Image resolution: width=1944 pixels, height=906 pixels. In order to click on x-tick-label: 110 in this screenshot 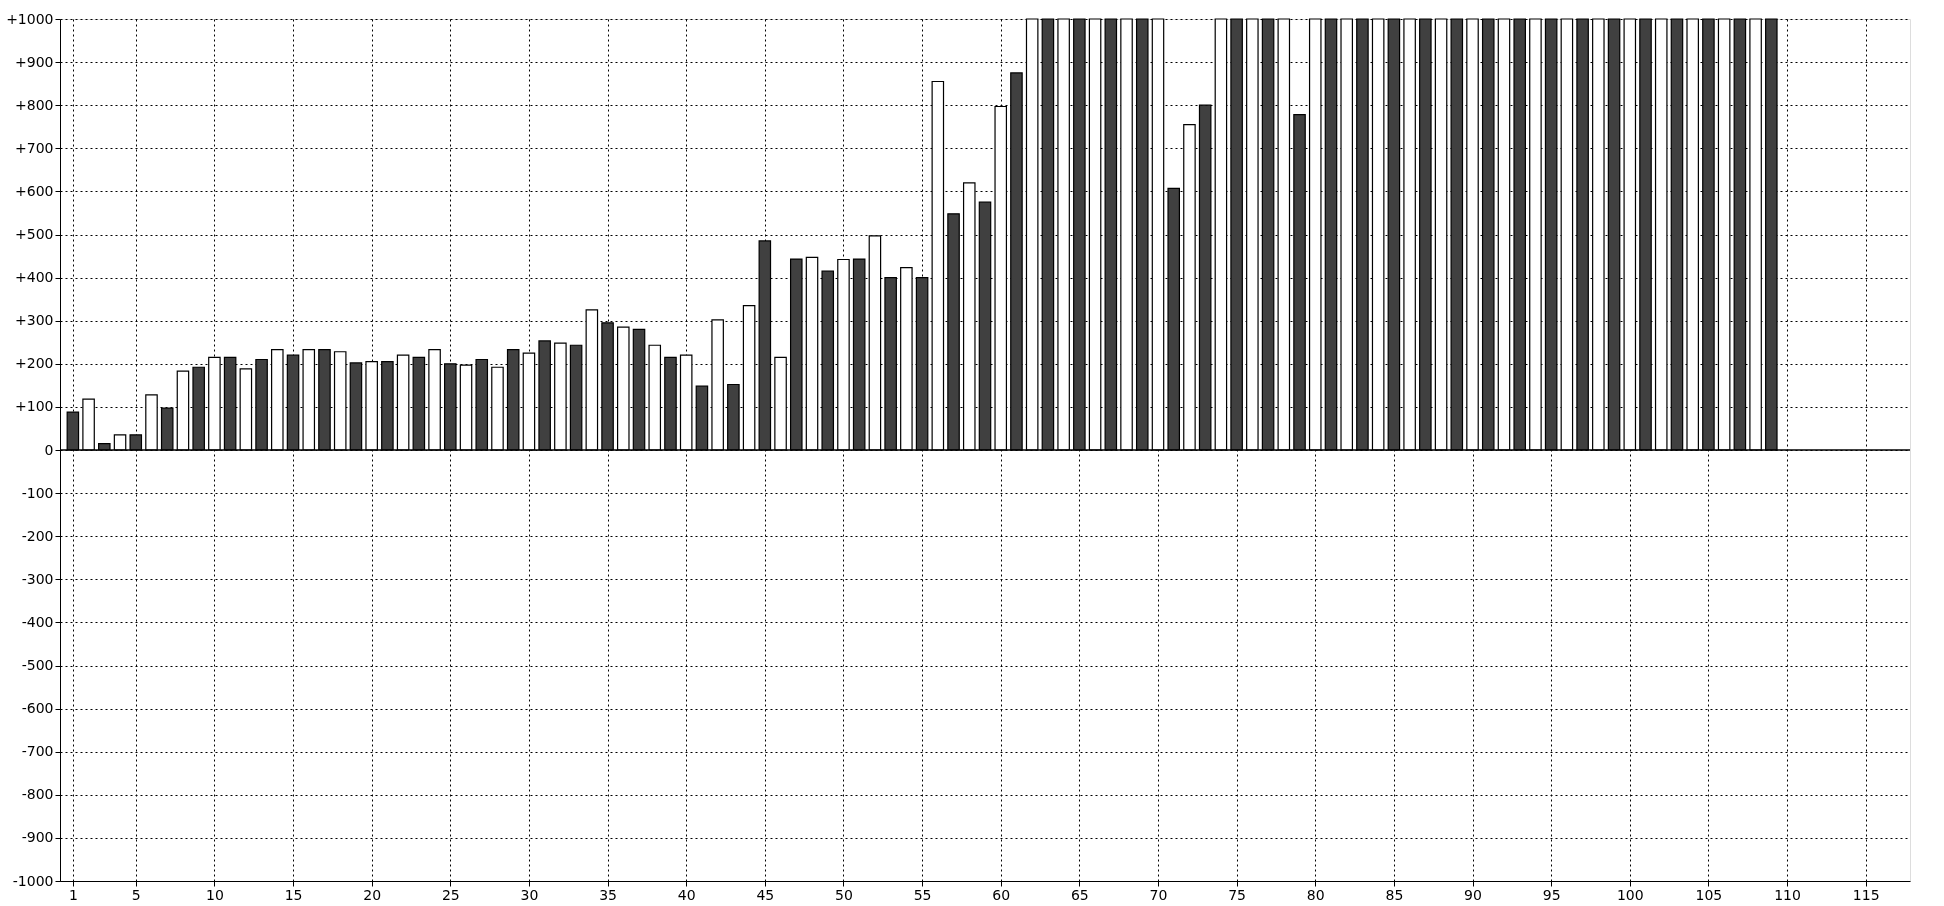, I will do `click(1787, 894)`.